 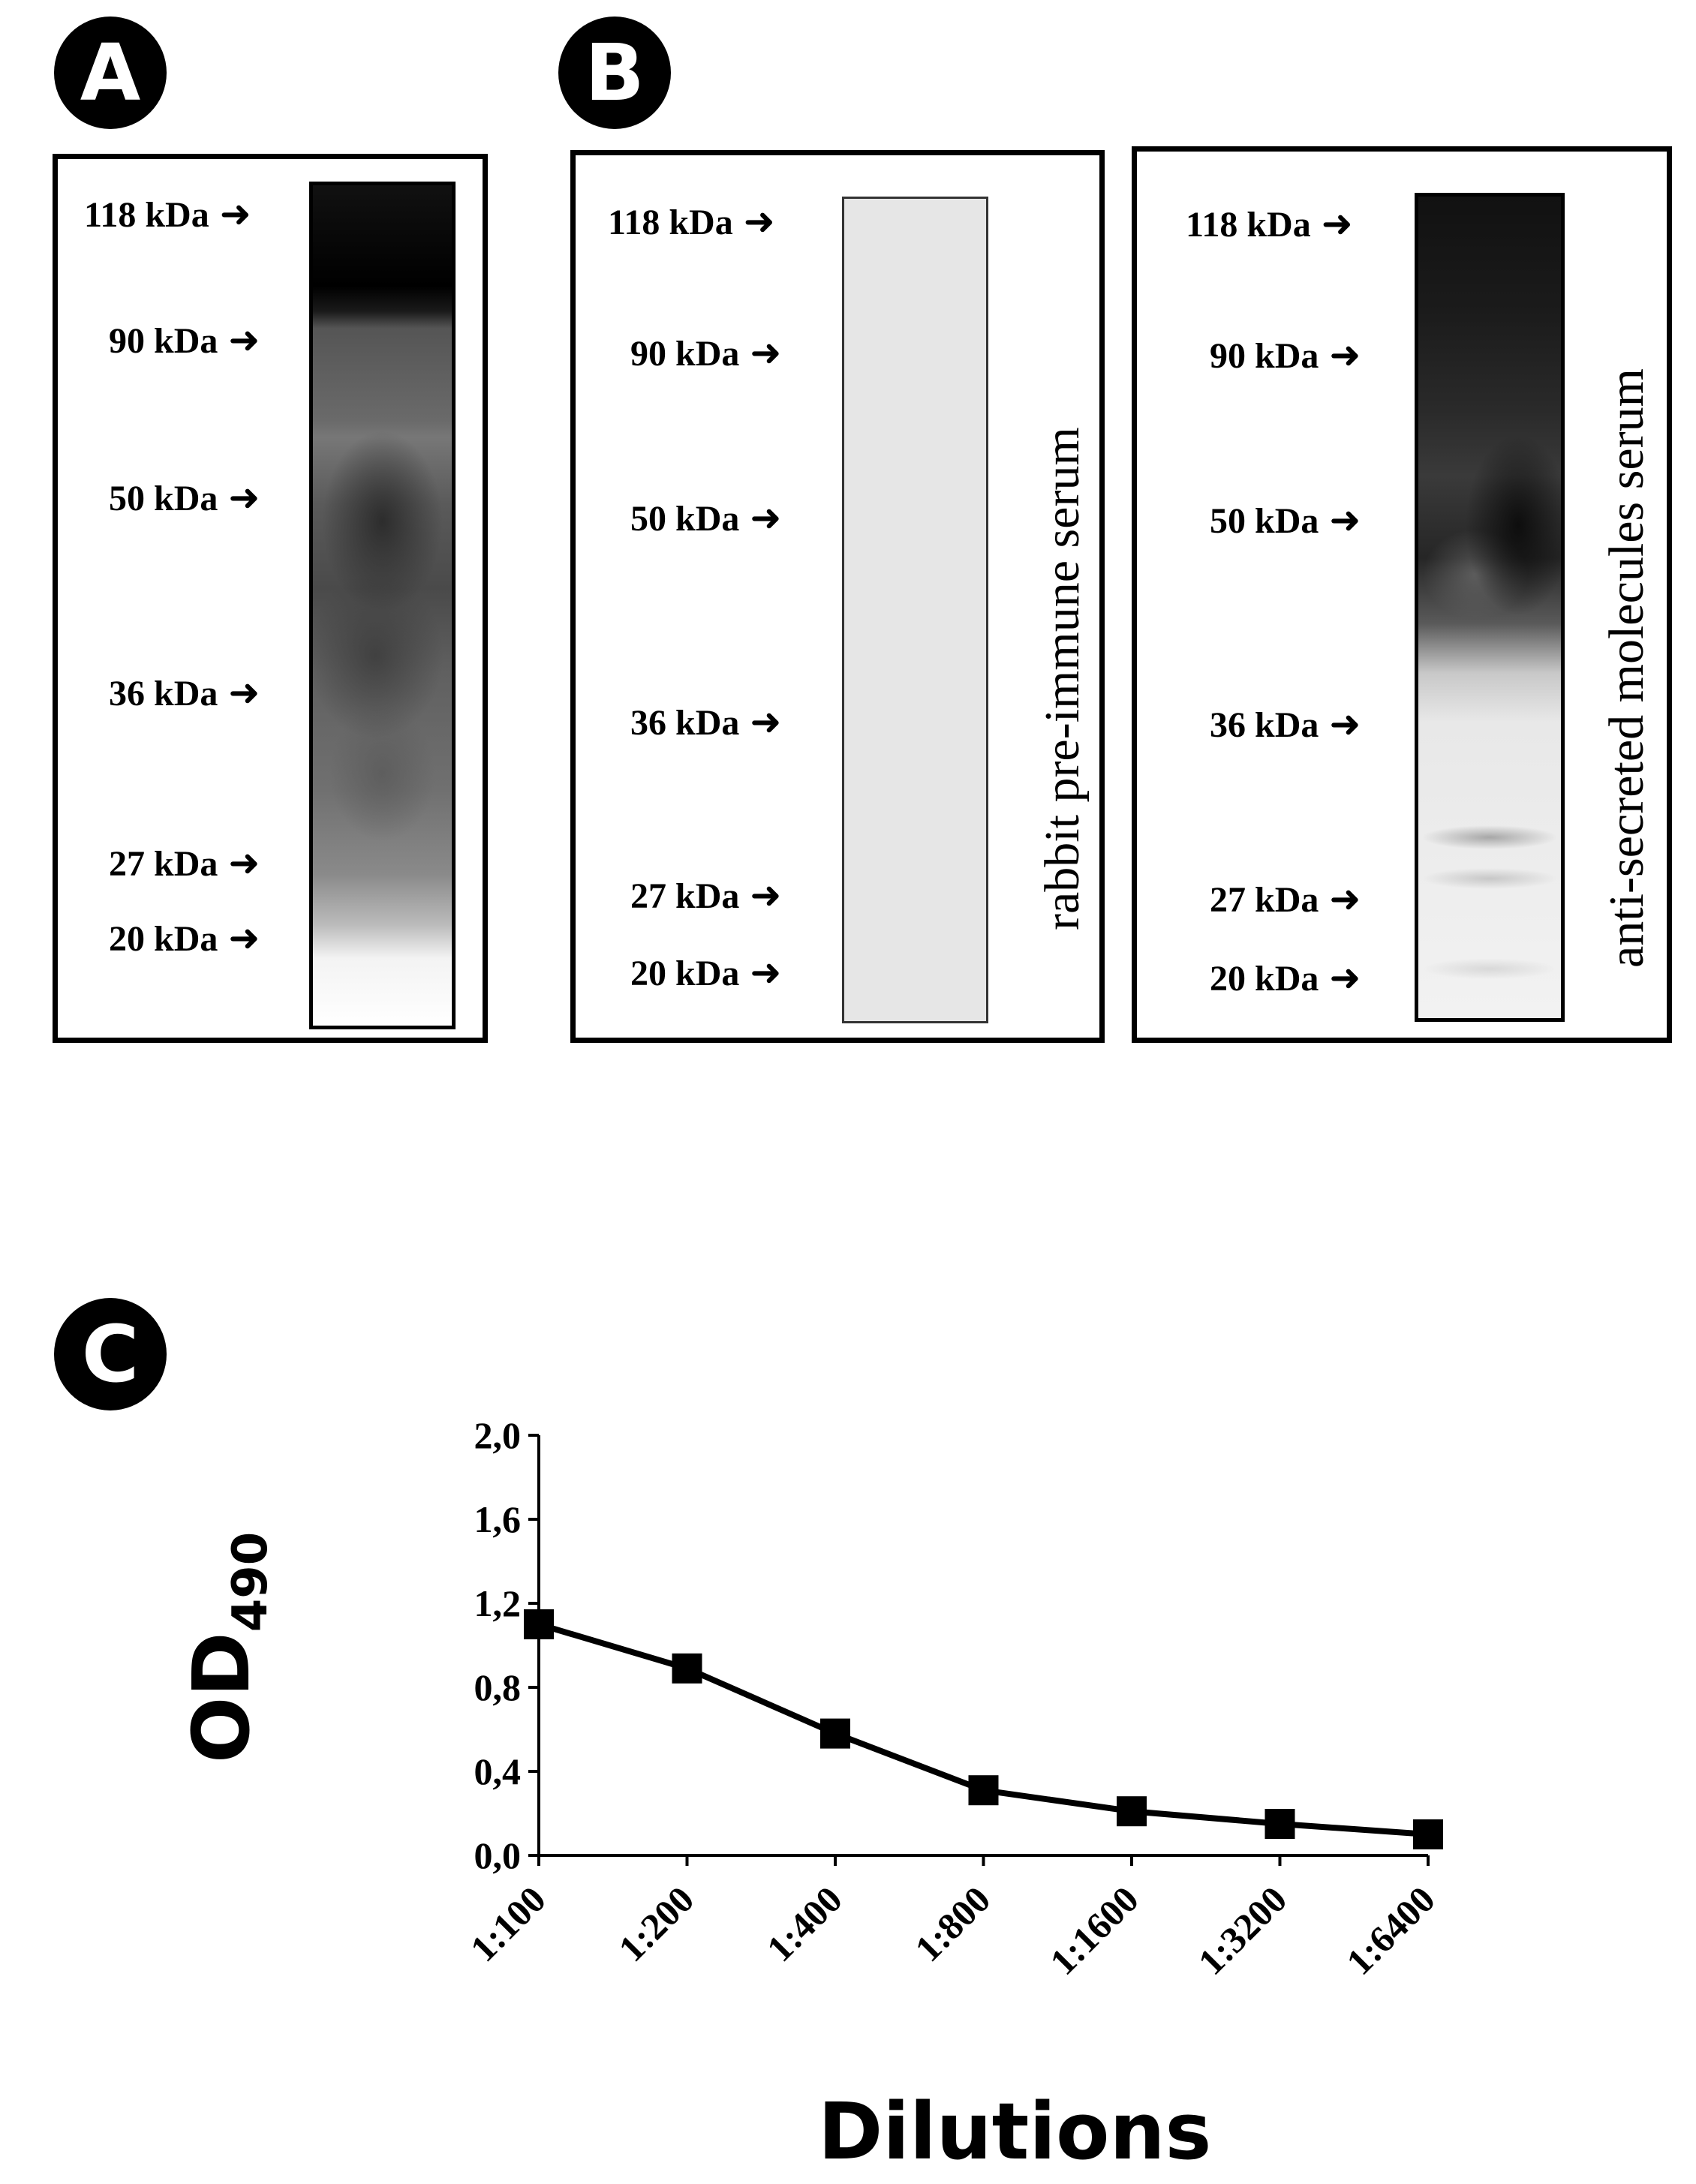 What do you see at coordinates (498, 1519) in the screenshot?
I see `y-tick-label: 1,6` at bounding box center [498, 1519].